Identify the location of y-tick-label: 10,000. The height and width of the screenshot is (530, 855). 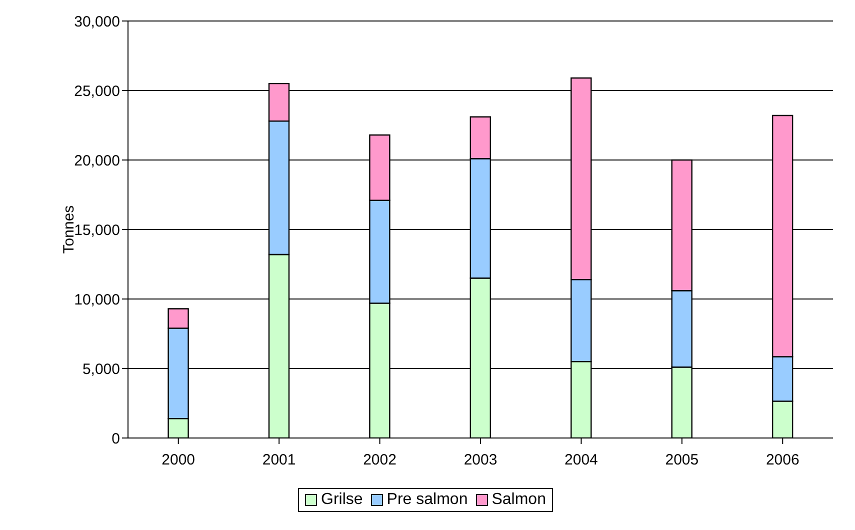
(97, 299).